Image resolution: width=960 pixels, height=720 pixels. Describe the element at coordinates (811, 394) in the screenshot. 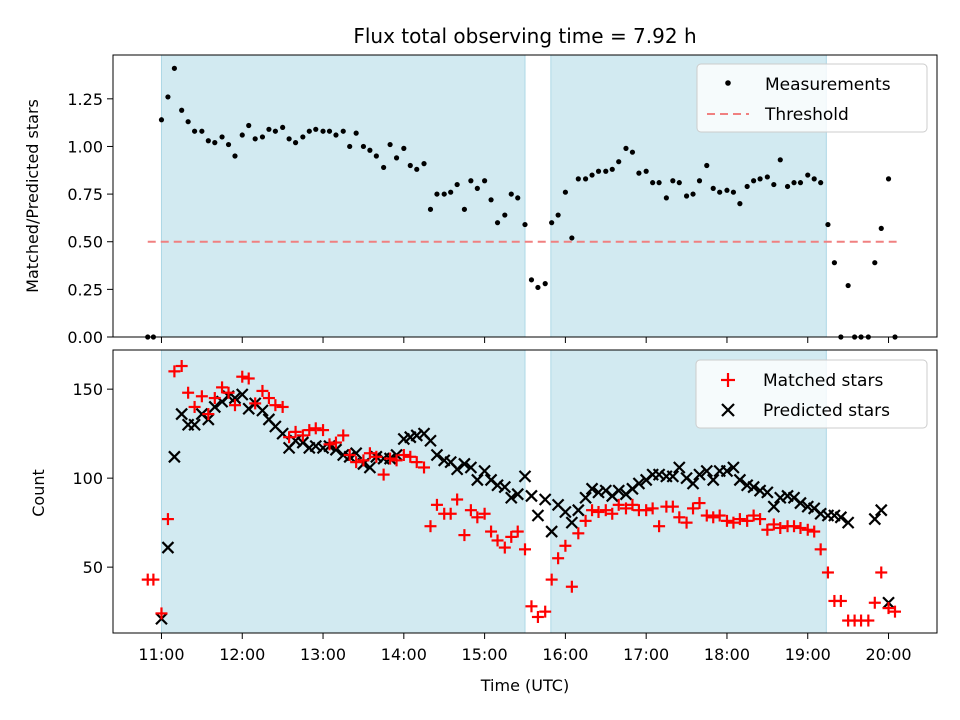

I see `bottom-legend: Matched stars Predicted stars` at that location.